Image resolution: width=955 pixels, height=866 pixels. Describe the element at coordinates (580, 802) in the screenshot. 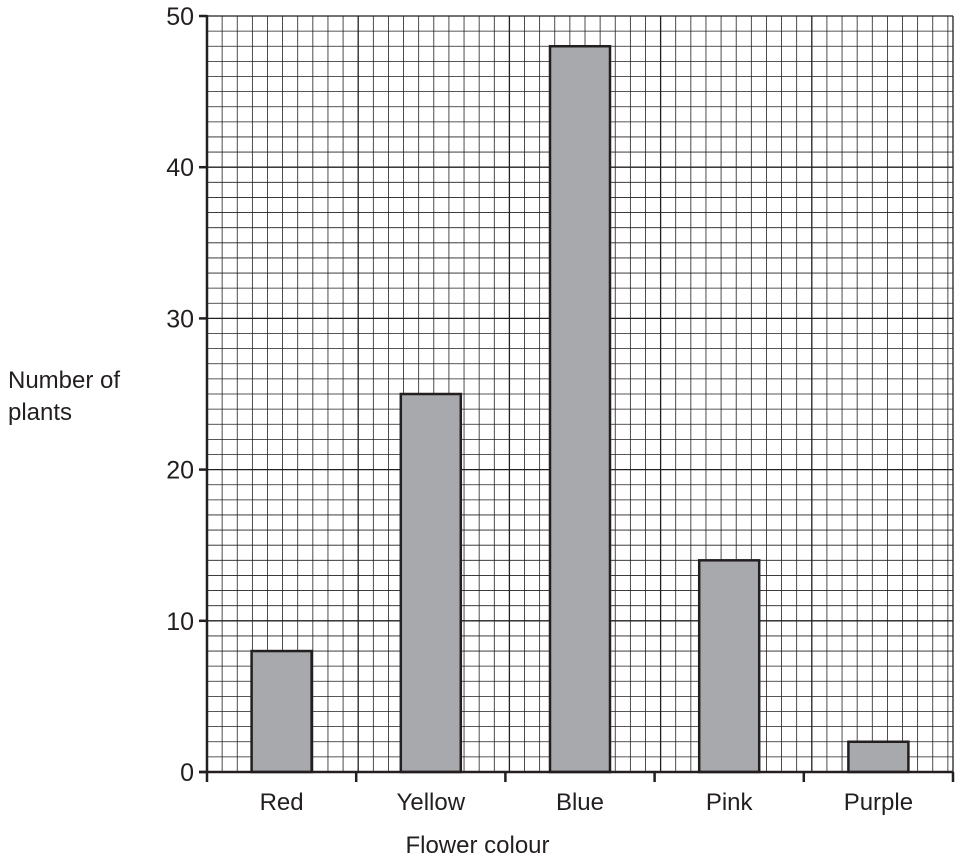

I see `x-tick-label: Blue` at that location.